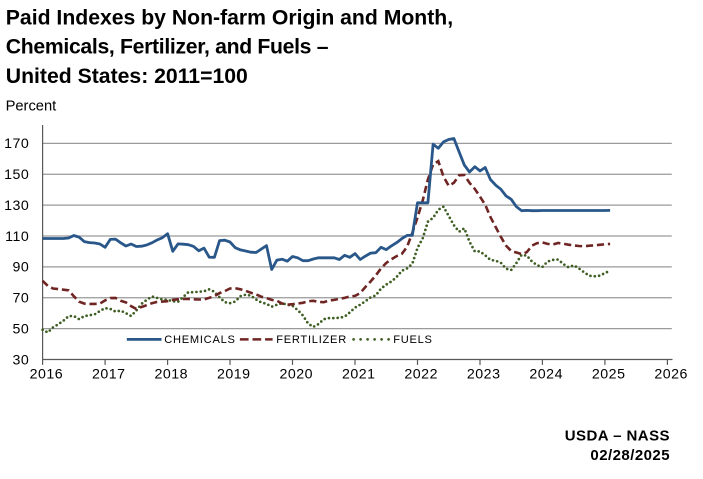  What do you see at coordinates (21, 360) in the screenshot?
I see `svg-text: 30` at bounding box center [21, 360].